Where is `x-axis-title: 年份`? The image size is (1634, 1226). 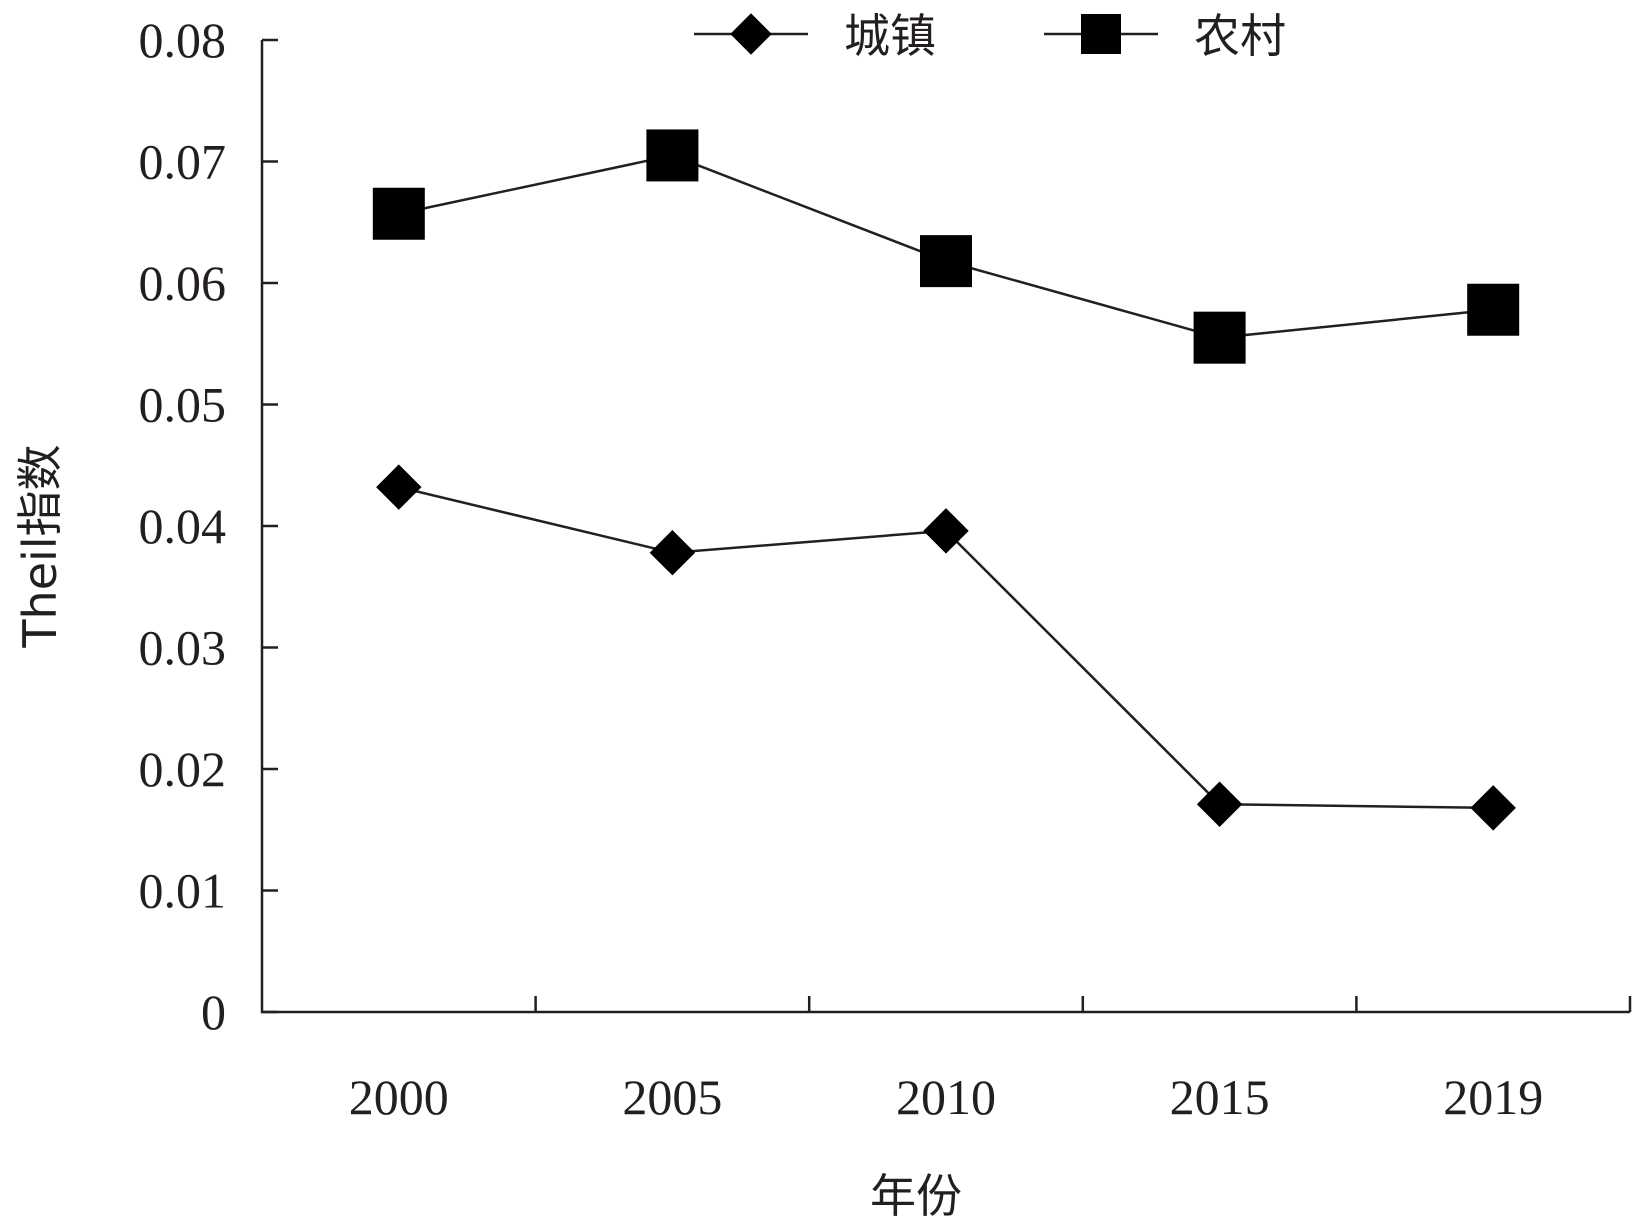
x-axis-title: 年份 is located at coordinates (916, 1196).